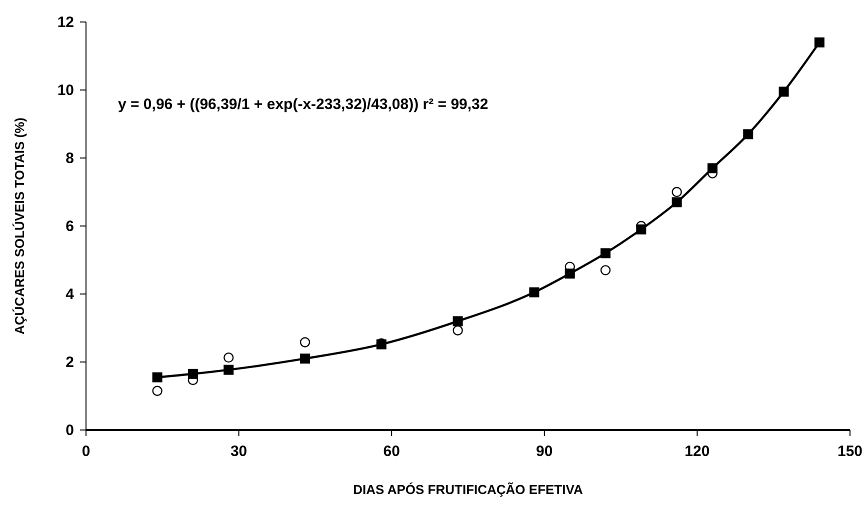 The height and width of the screenshot is (506, 868). Describe the element at coordinates (391, 451) in the screenshot. I see `x-tick-label: 60` at that location.